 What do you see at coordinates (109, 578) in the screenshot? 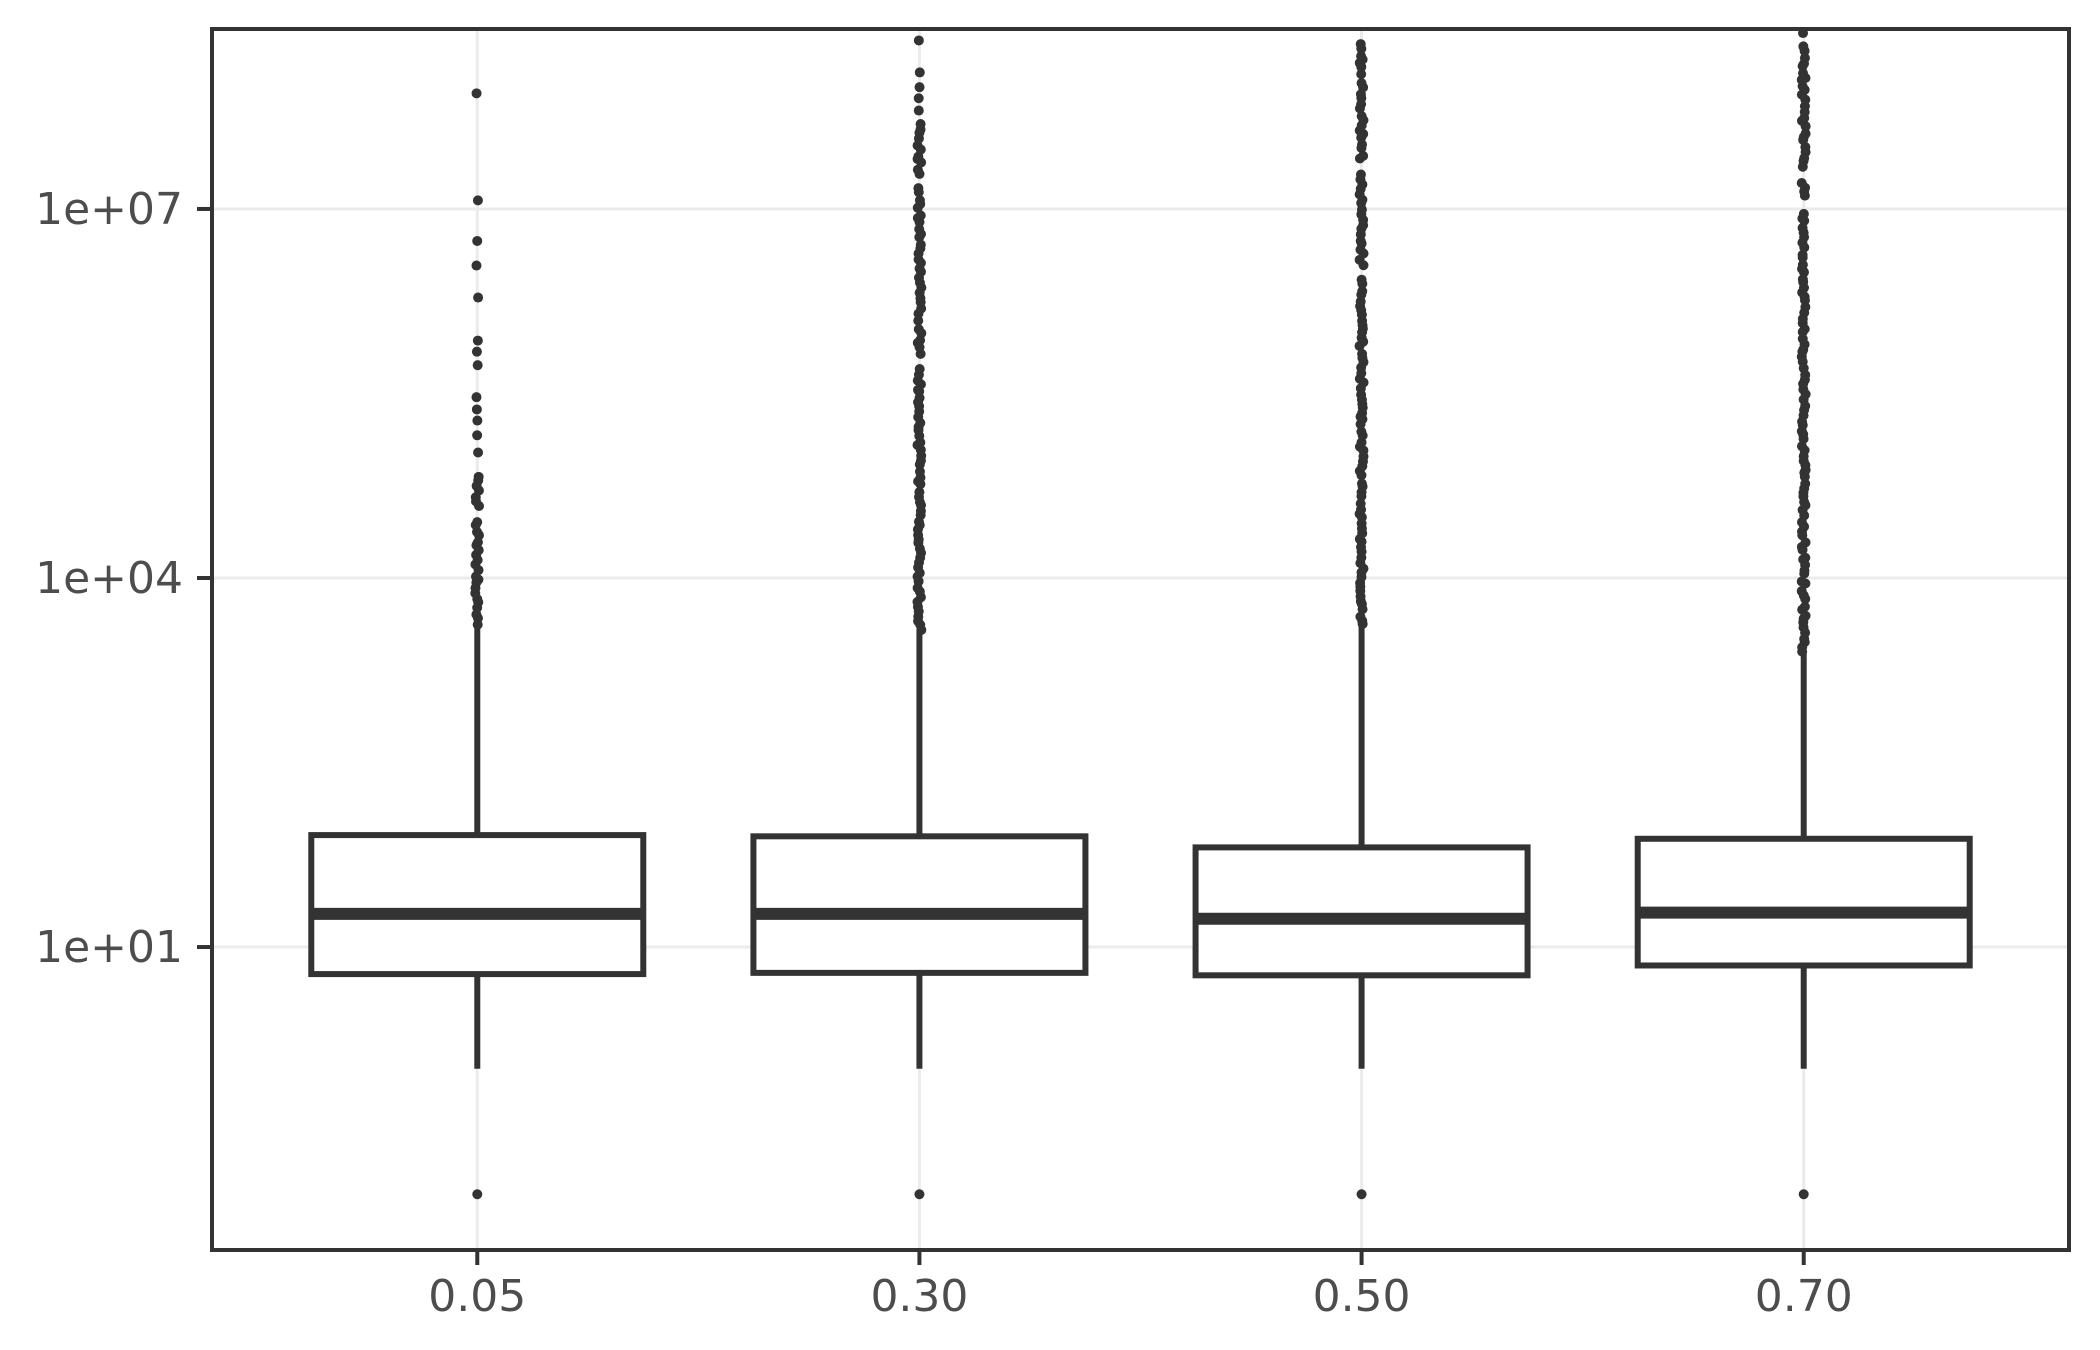
I see `y-tick-label: 1e+04` at bounding box center [109, 578].